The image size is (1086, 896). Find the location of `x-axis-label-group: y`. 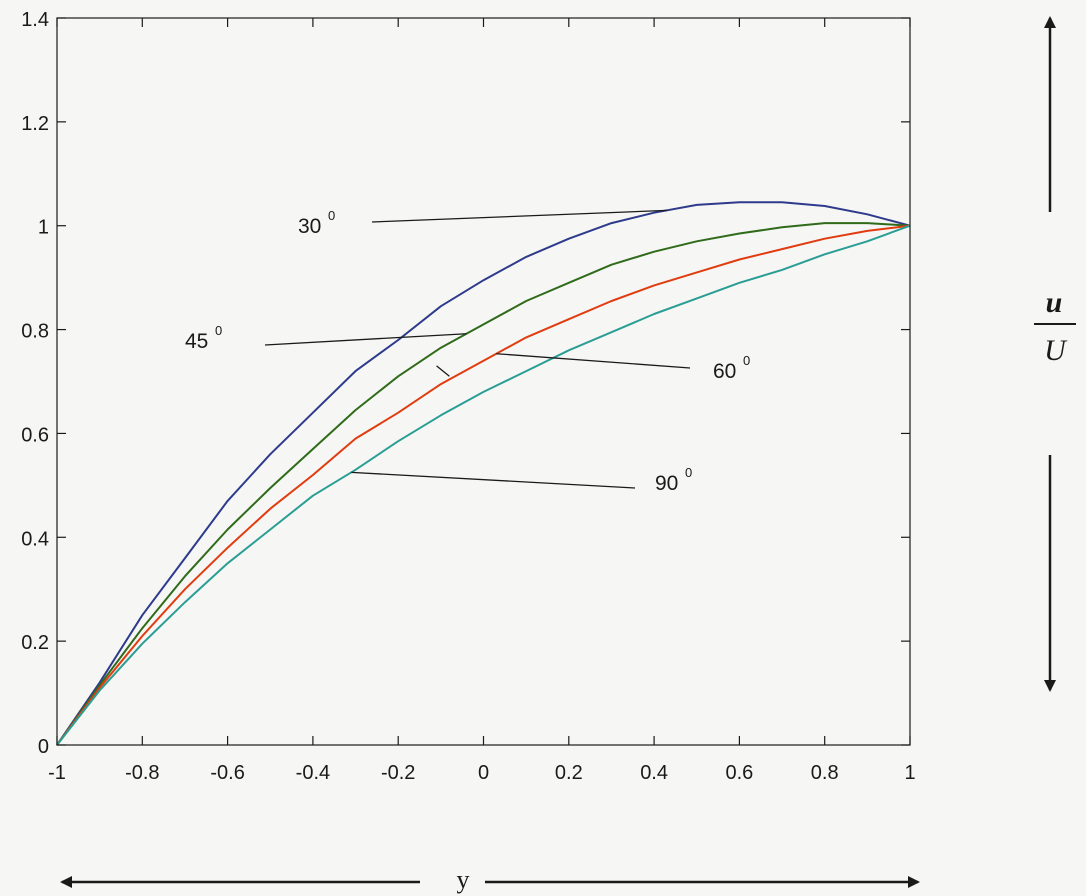

x-axis-label-group: y is located at coordinates (490, 879).